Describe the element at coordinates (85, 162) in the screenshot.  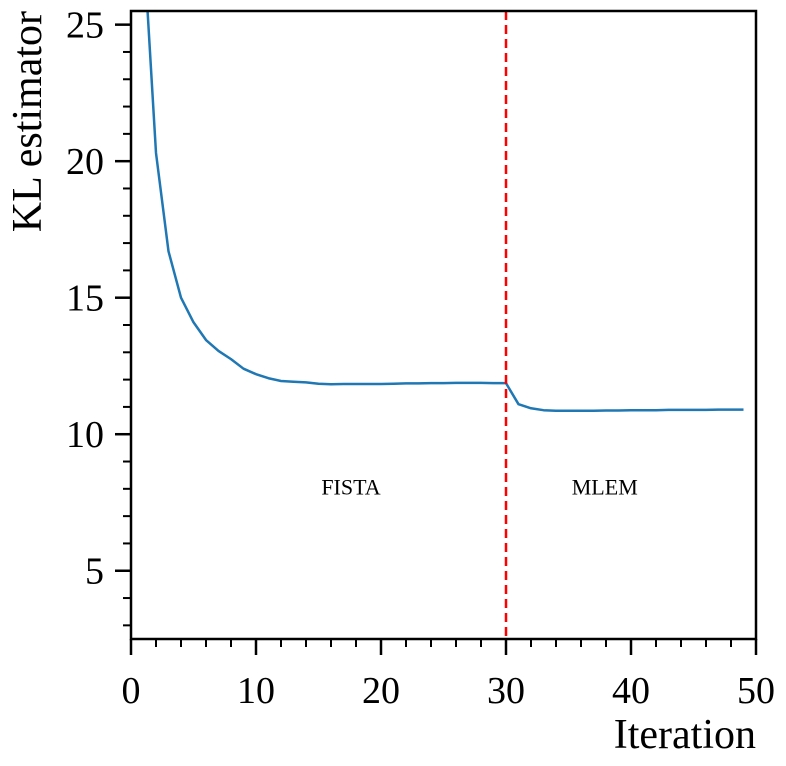
I see `y-tick-label: 20` at that location.